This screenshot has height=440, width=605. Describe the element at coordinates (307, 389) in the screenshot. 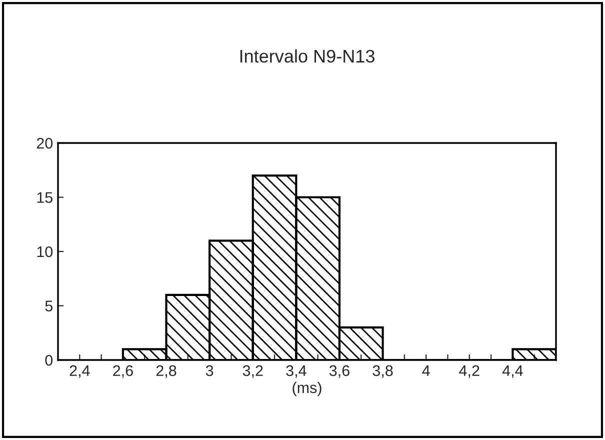

I see `x-axis-title: (ms)` at that location.